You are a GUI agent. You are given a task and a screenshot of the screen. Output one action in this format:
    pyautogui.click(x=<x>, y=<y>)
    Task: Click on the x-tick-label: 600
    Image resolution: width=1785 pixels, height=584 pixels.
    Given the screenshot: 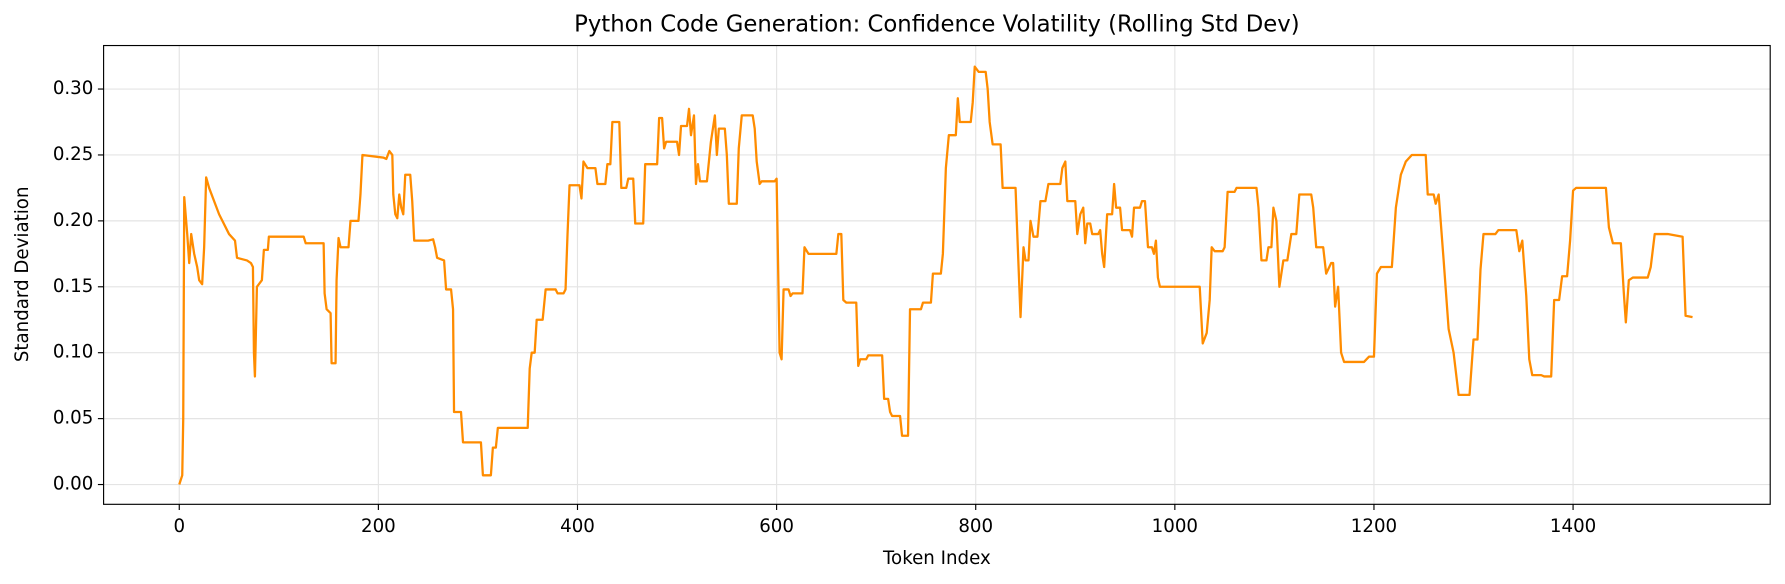 What is the action you would take?
    pyautogui.click(x=776, y=526)
    